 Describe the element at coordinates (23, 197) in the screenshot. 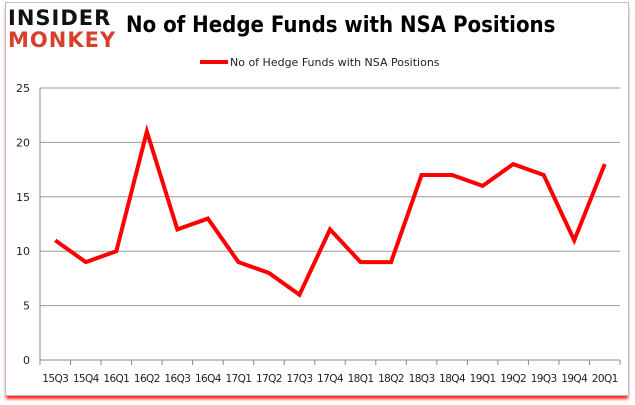

I see `y-tick-label: 15` at that location.